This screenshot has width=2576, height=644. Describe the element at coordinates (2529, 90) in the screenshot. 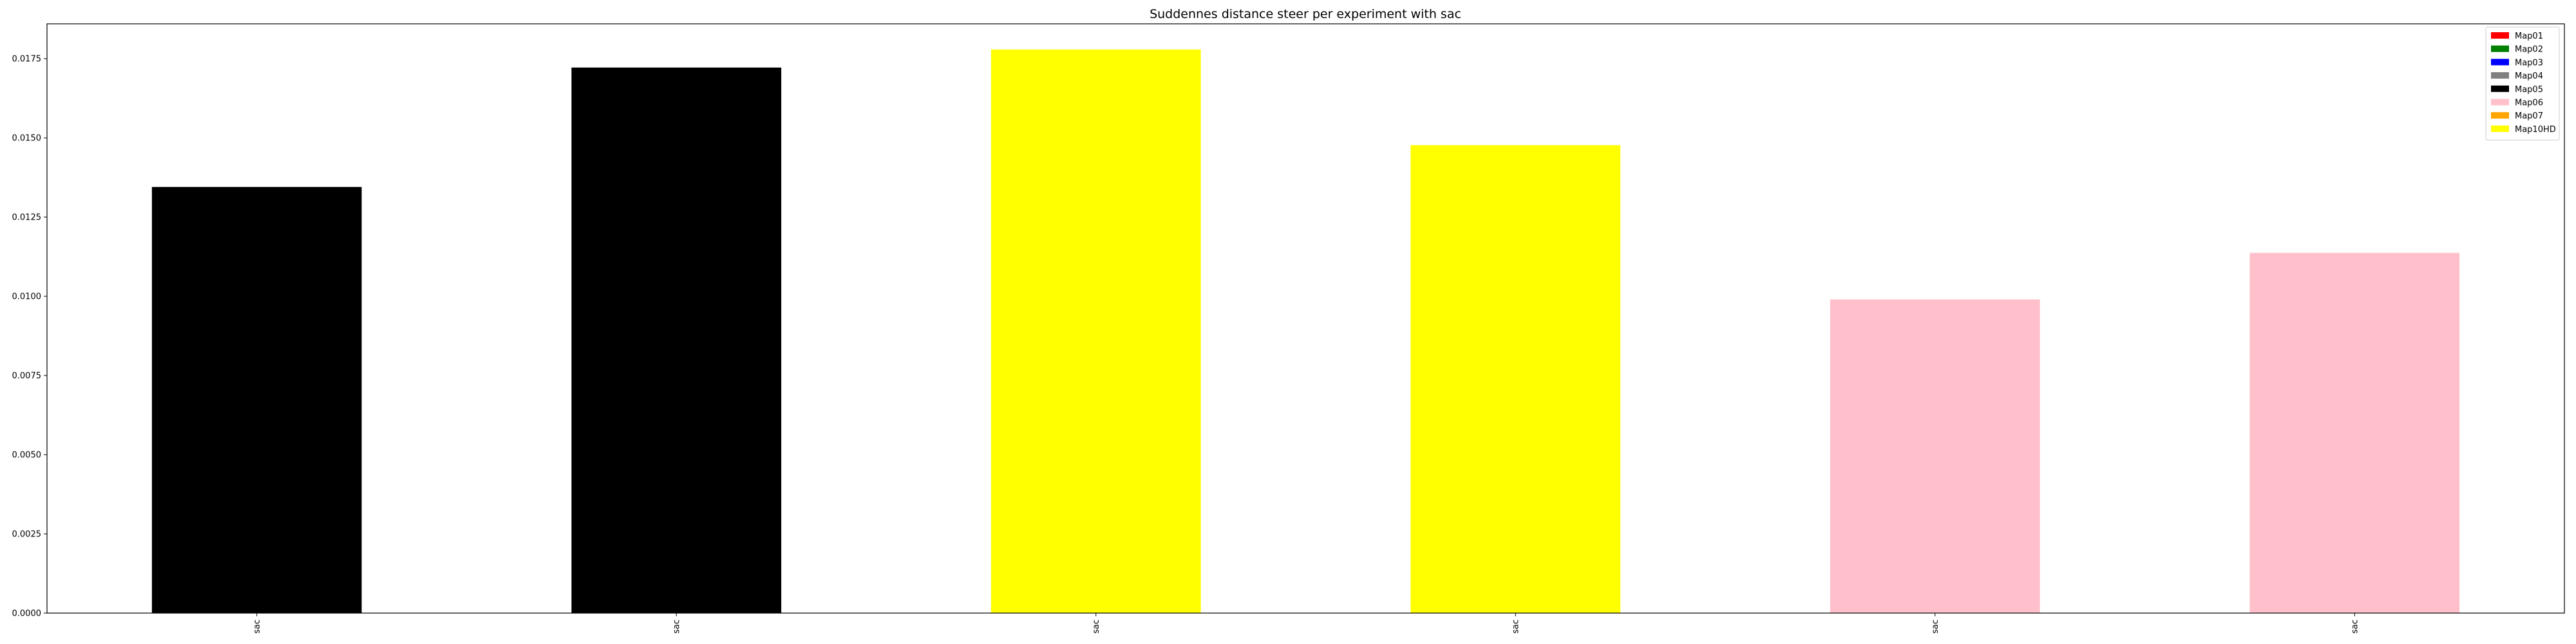

I see `legend-label: Map05` at that location.